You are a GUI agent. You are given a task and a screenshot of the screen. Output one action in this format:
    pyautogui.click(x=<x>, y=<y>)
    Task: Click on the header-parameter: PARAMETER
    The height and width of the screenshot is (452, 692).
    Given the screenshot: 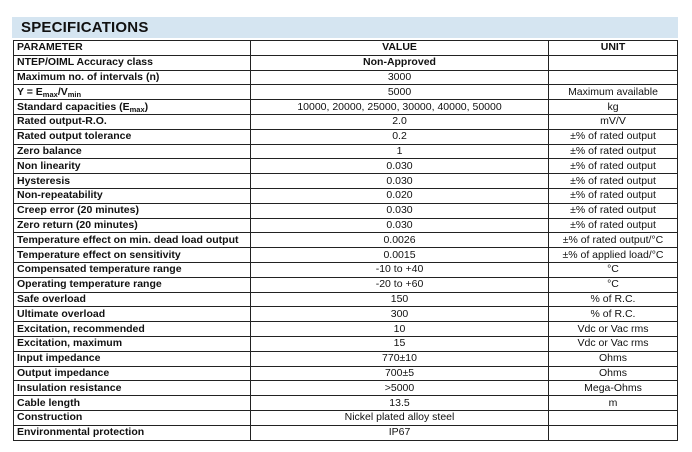 What is the action you would take?
    pyautogui.click(x=132, y=48)
    